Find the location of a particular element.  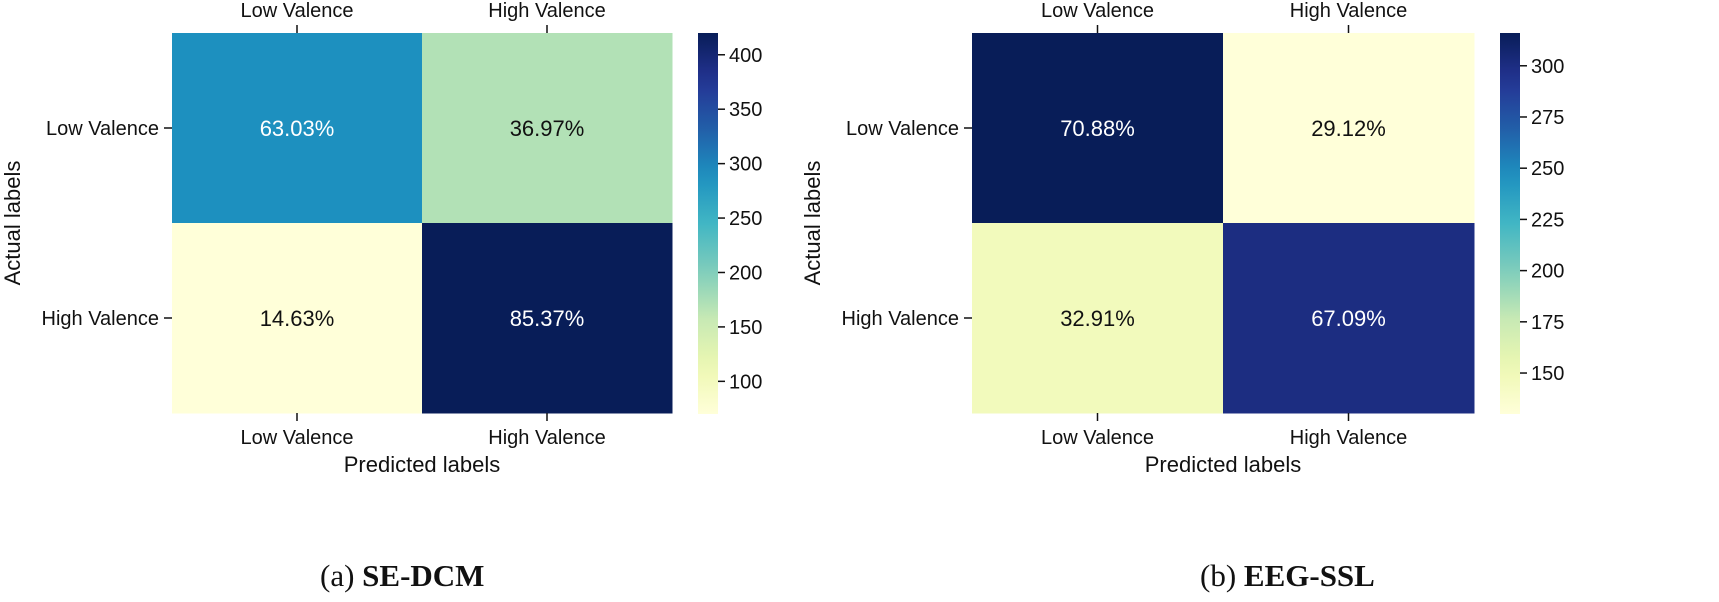

x-tick-label-bottom-b-0: Low Valence is located at coordinates (1097, 438).